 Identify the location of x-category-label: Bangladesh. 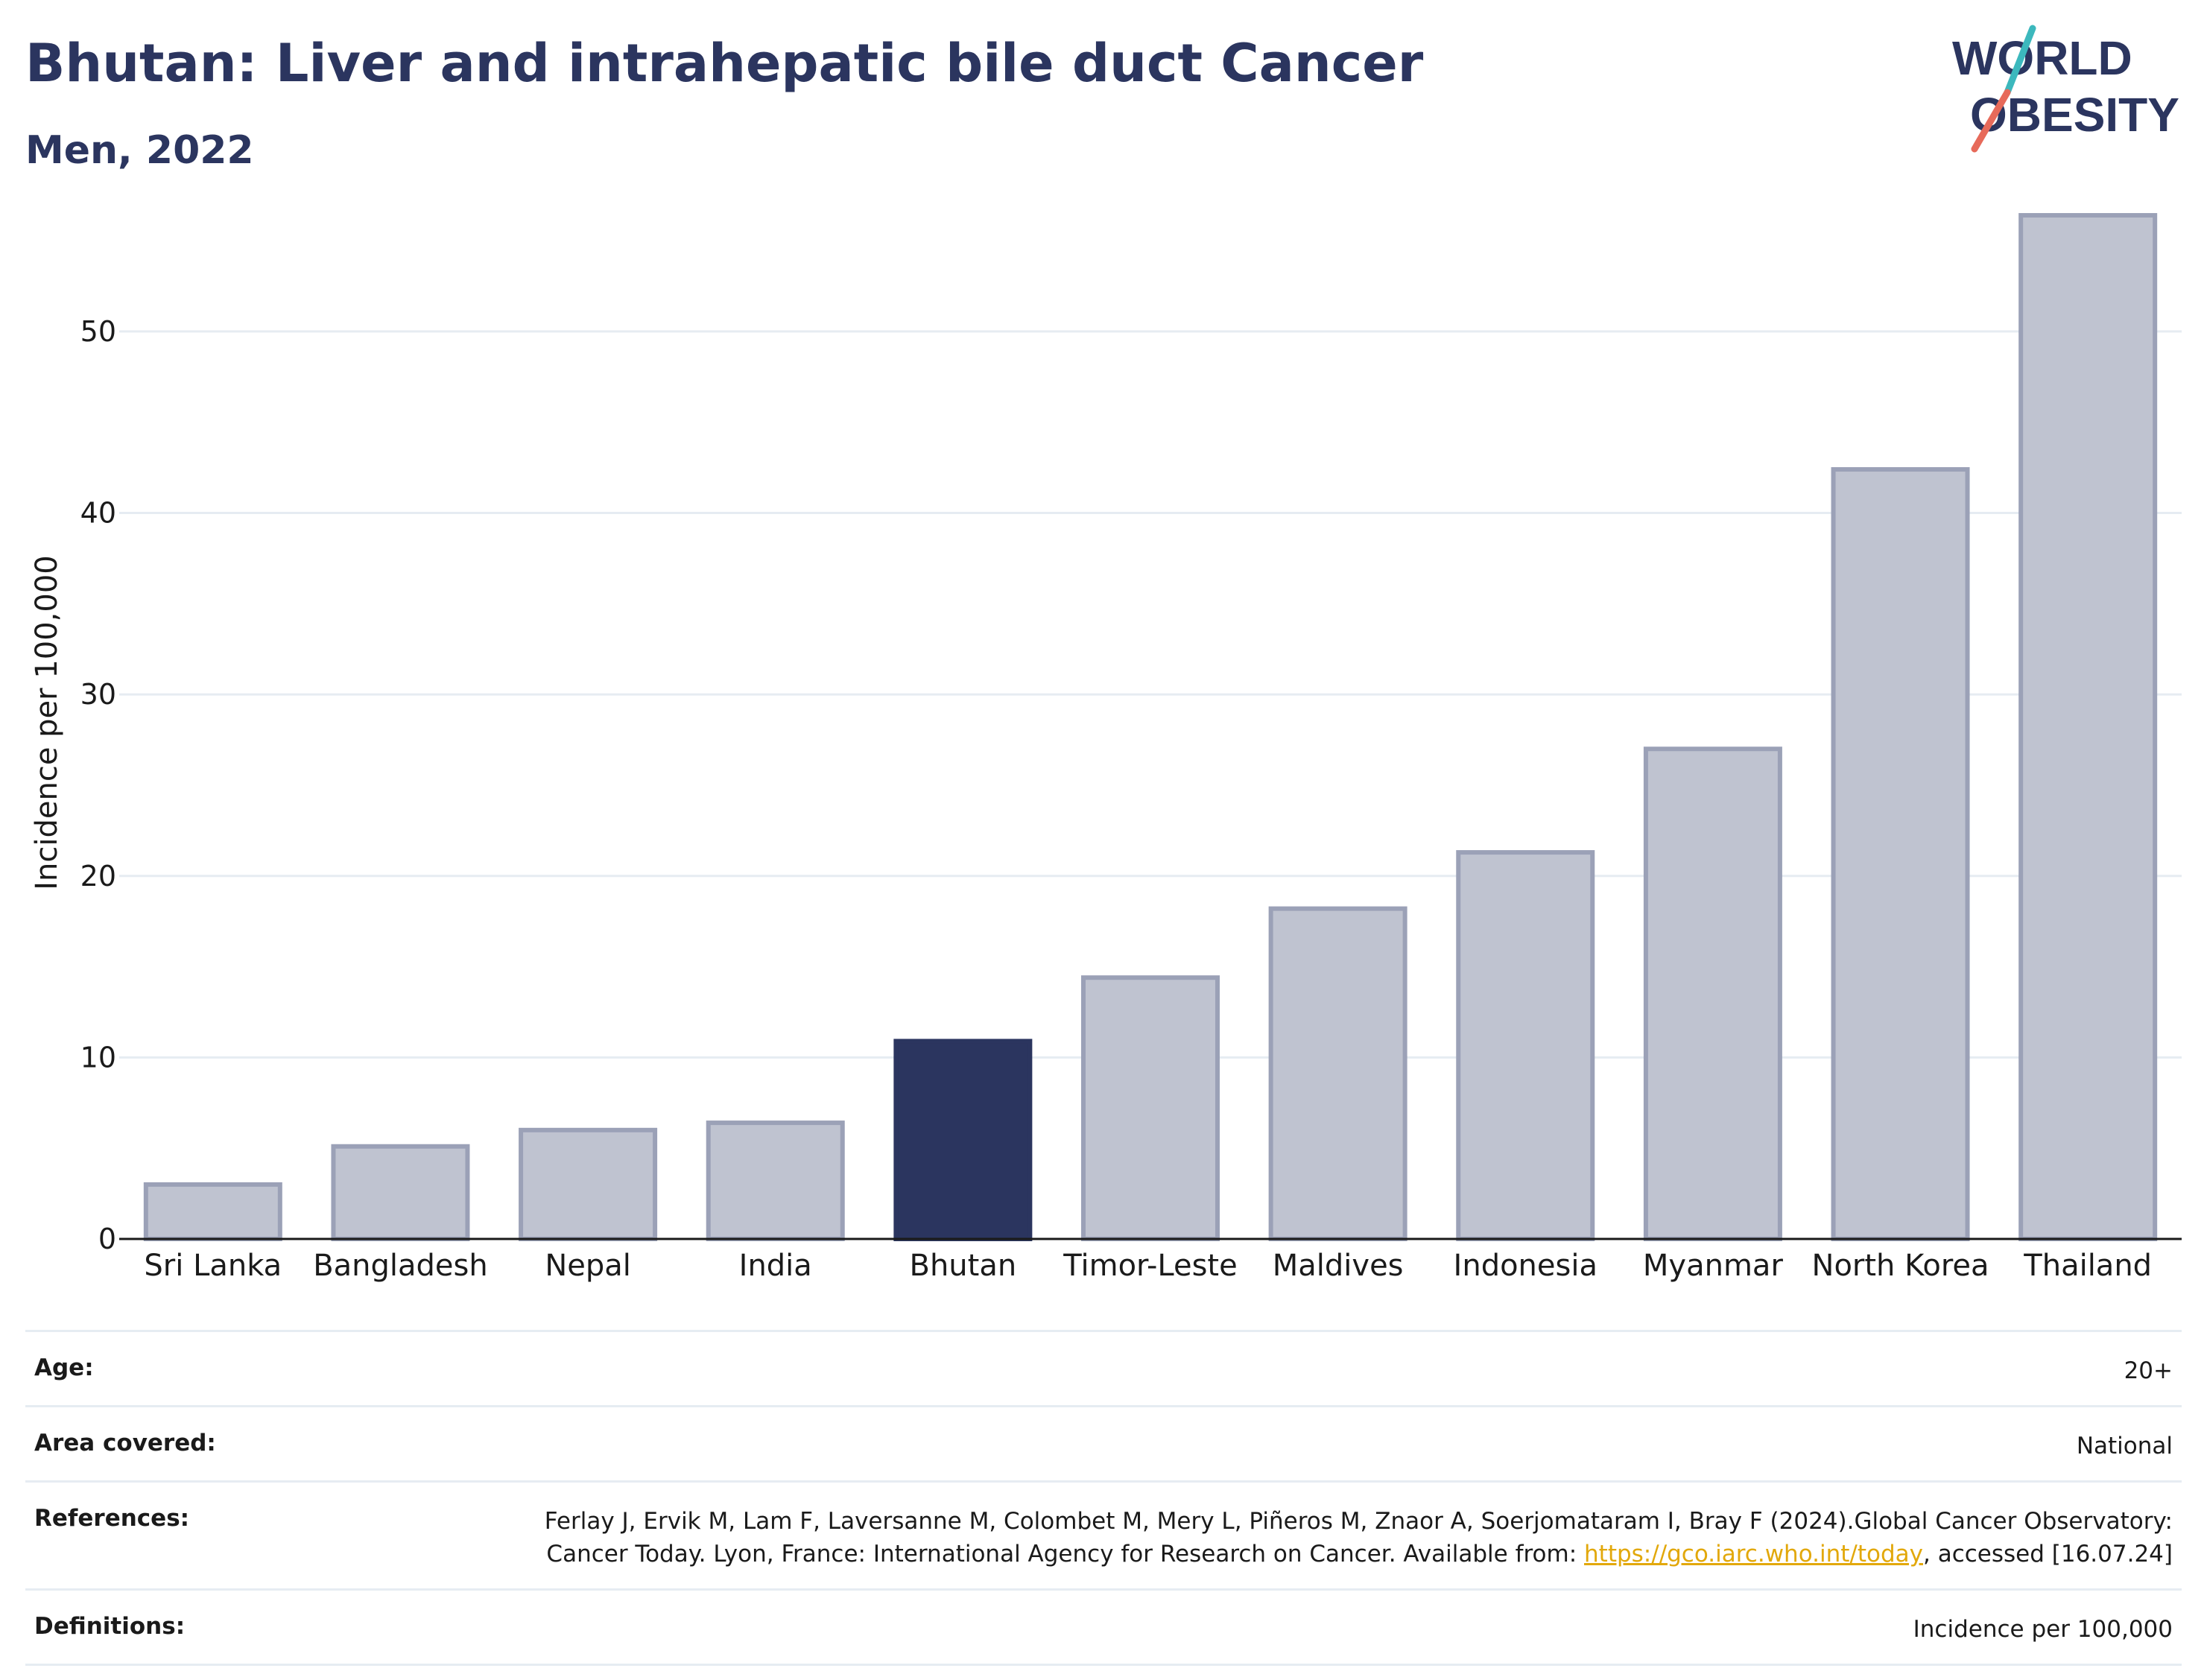
(401, 1266).